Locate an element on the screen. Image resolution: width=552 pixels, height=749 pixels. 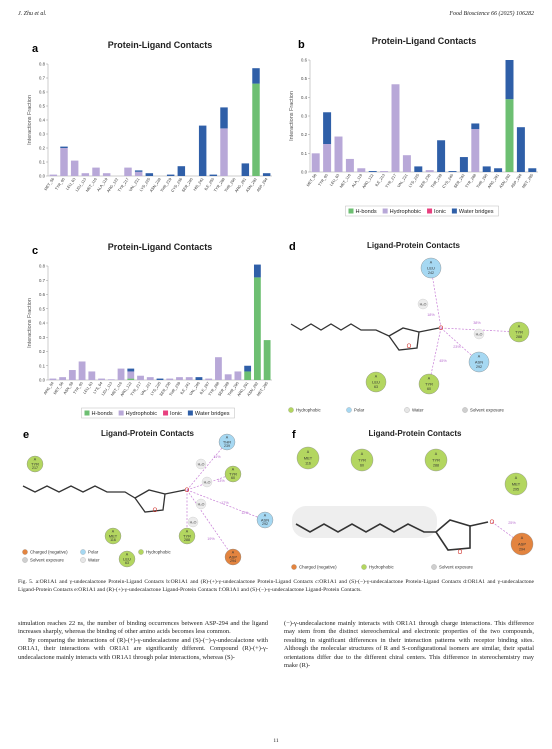
y-tick-label: 0.6 is located at coordinates (42, 92).